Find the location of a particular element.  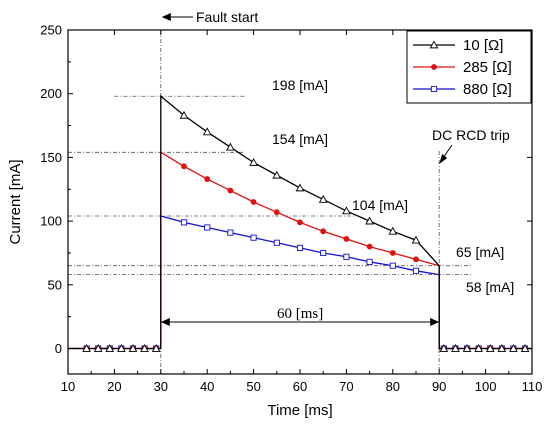

x-axis-title: Time [ms] is located at coordinates (299, 410).